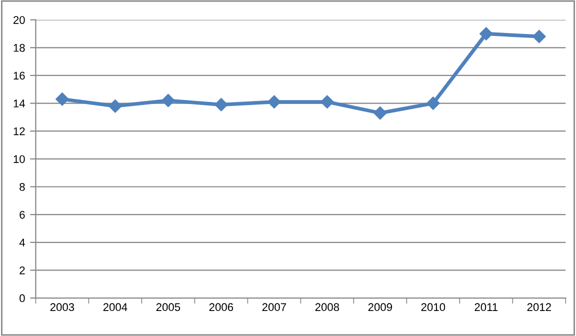  Describe the element at coordinates (19, 48) in the screenshot. I see `y-tick-label: 18` at that location.